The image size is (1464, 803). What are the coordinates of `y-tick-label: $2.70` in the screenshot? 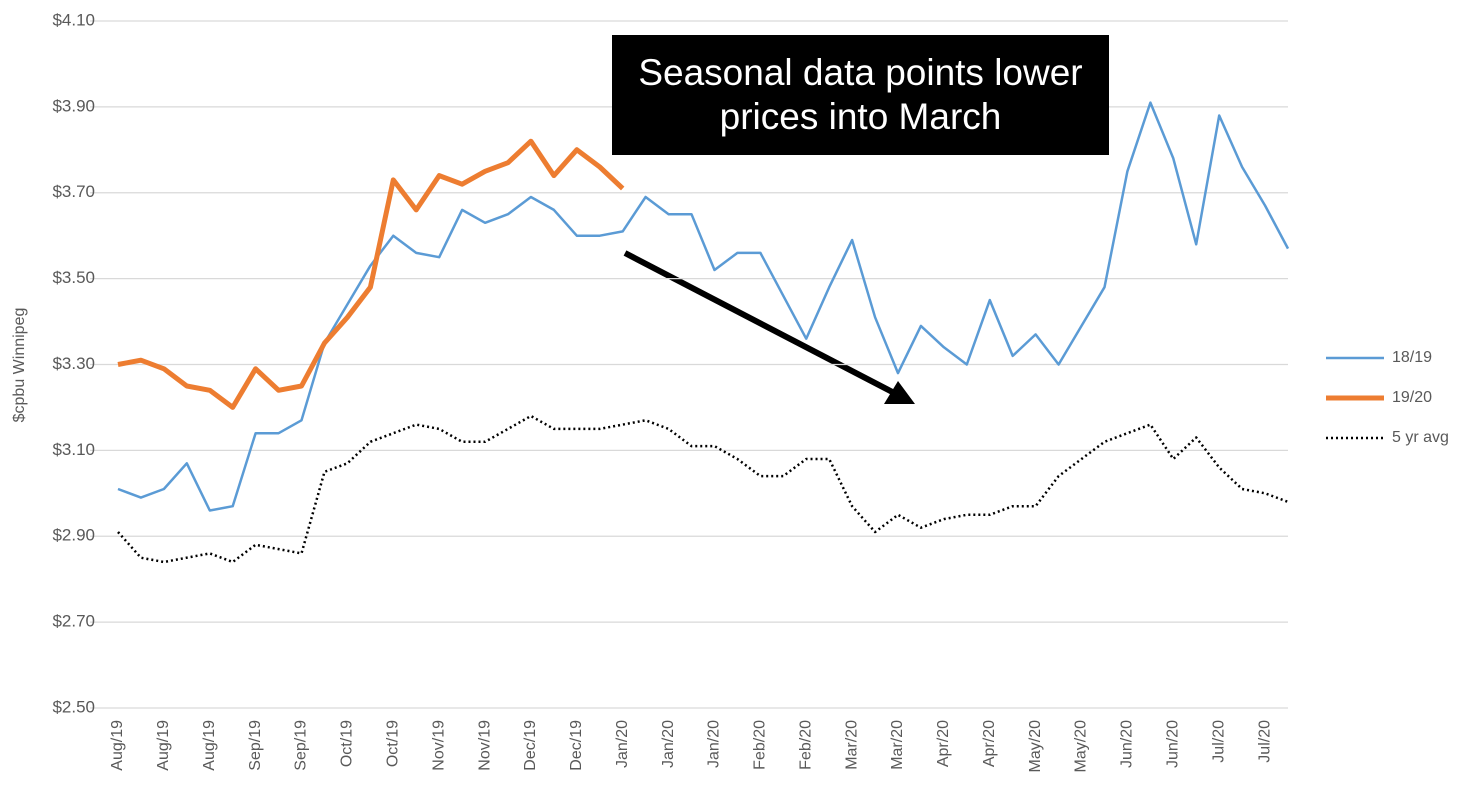 It's located at (73, 621).